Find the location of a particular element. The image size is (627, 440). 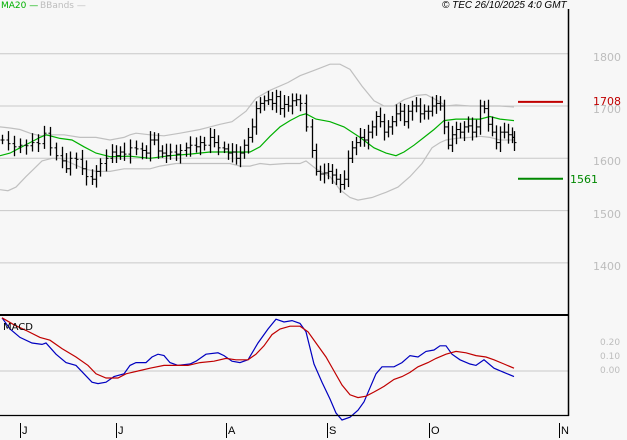

x-tick-label: N is located at coordinates (565, 431).